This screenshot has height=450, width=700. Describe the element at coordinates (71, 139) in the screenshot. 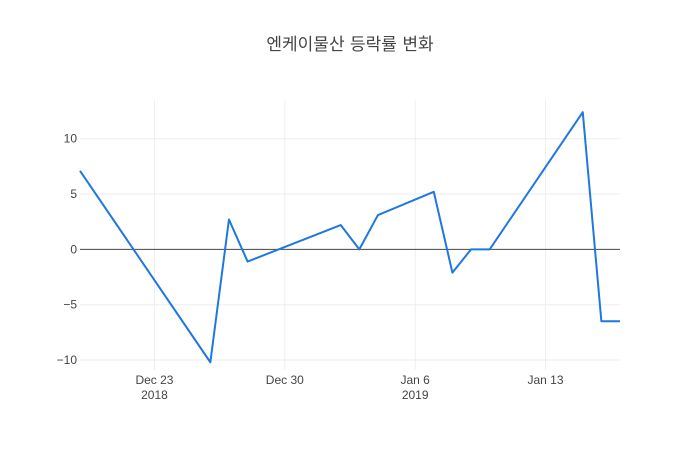

I see `y-tick-label: 10` at that location.